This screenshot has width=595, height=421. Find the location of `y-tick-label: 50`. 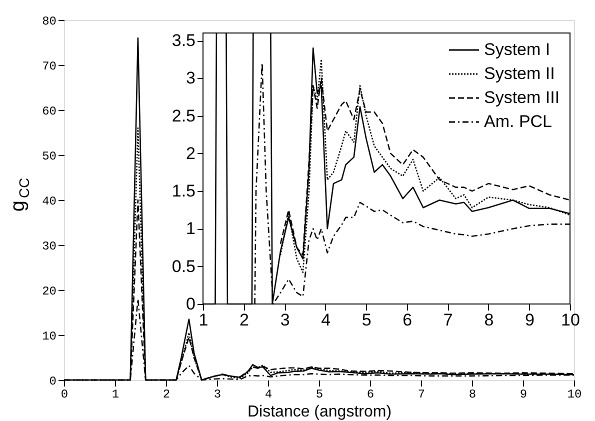

y-tick-label: 50 is located at coordinates (49, 157).